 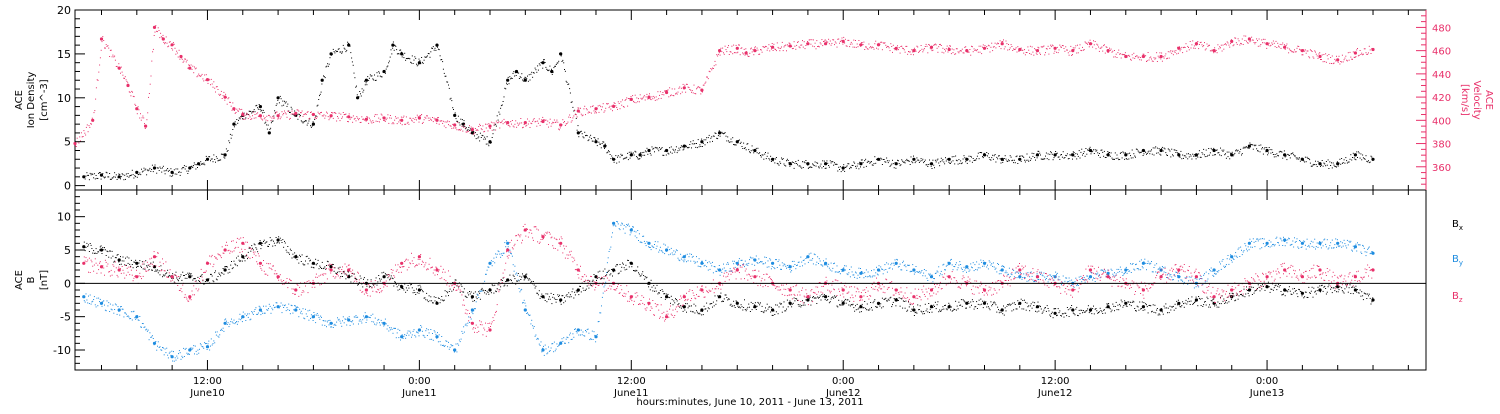 I want to click on bottom-y-tick-label: -10, so click(x=62, y=350).